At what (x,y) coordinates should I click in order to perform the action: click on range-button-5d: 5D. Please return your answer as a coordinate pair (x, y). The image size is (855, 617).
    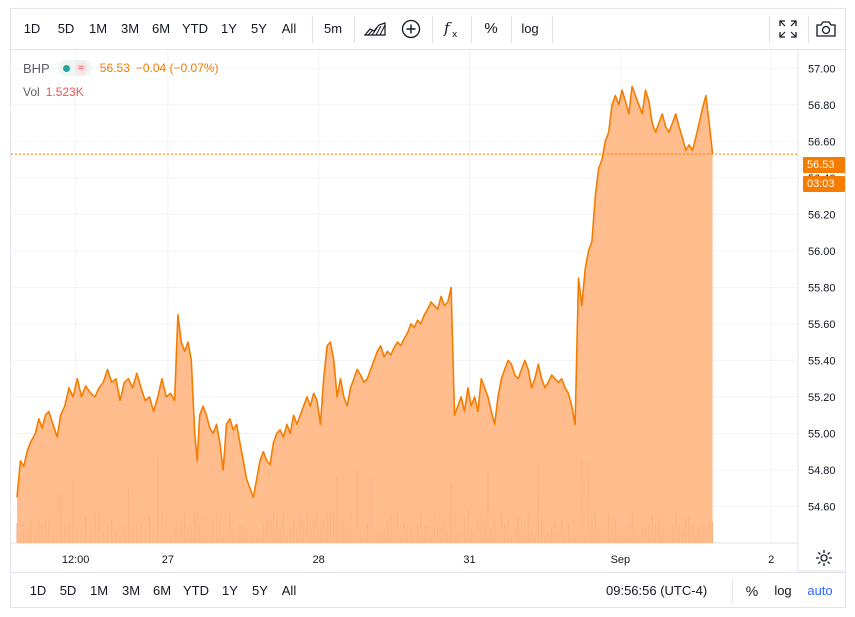
    Looking at the image, I should click on (66, 28).